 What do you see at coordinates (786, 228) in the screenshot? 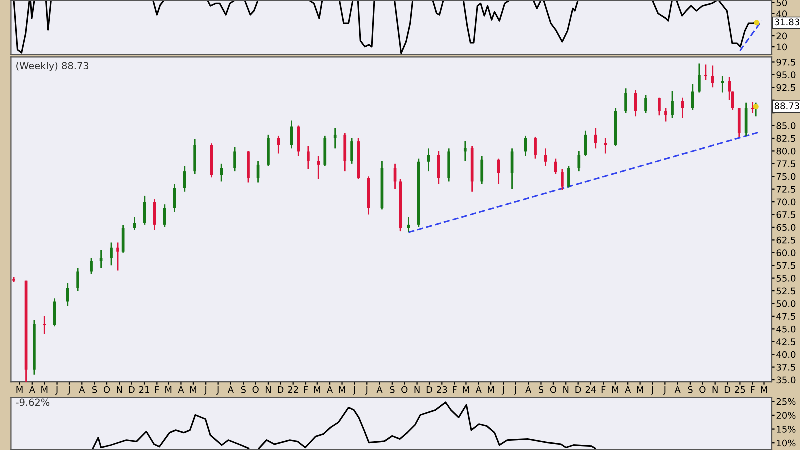
I see `y-tick-label: 65.0` at bounding box center [786, 228].